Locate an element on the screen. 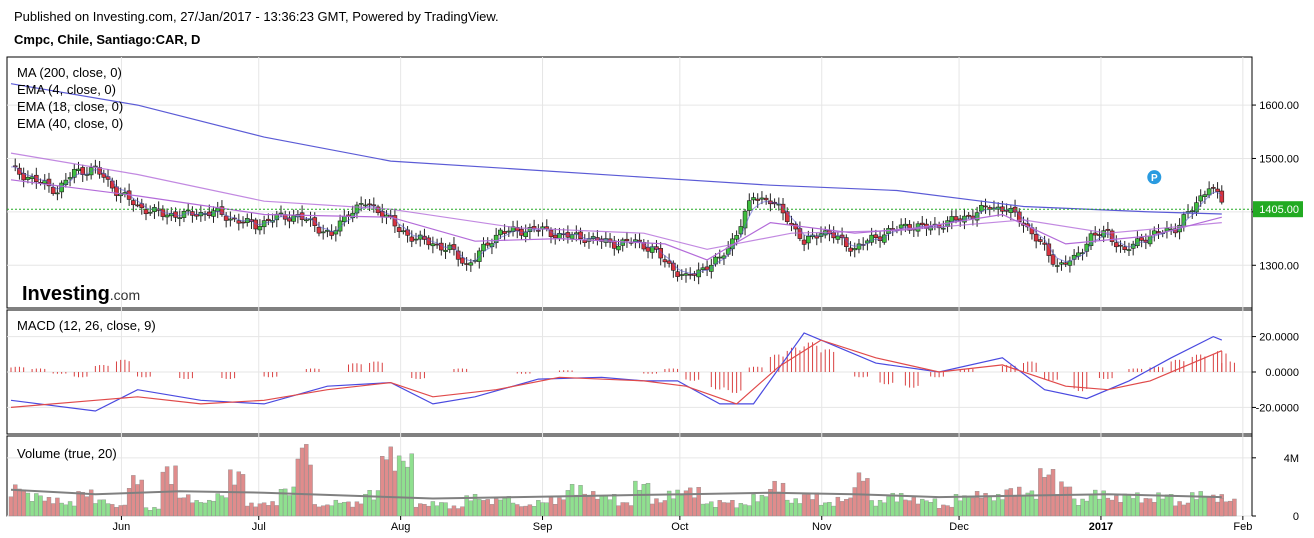  x-tick-label: Feb is located at coordinates (1242, 527).